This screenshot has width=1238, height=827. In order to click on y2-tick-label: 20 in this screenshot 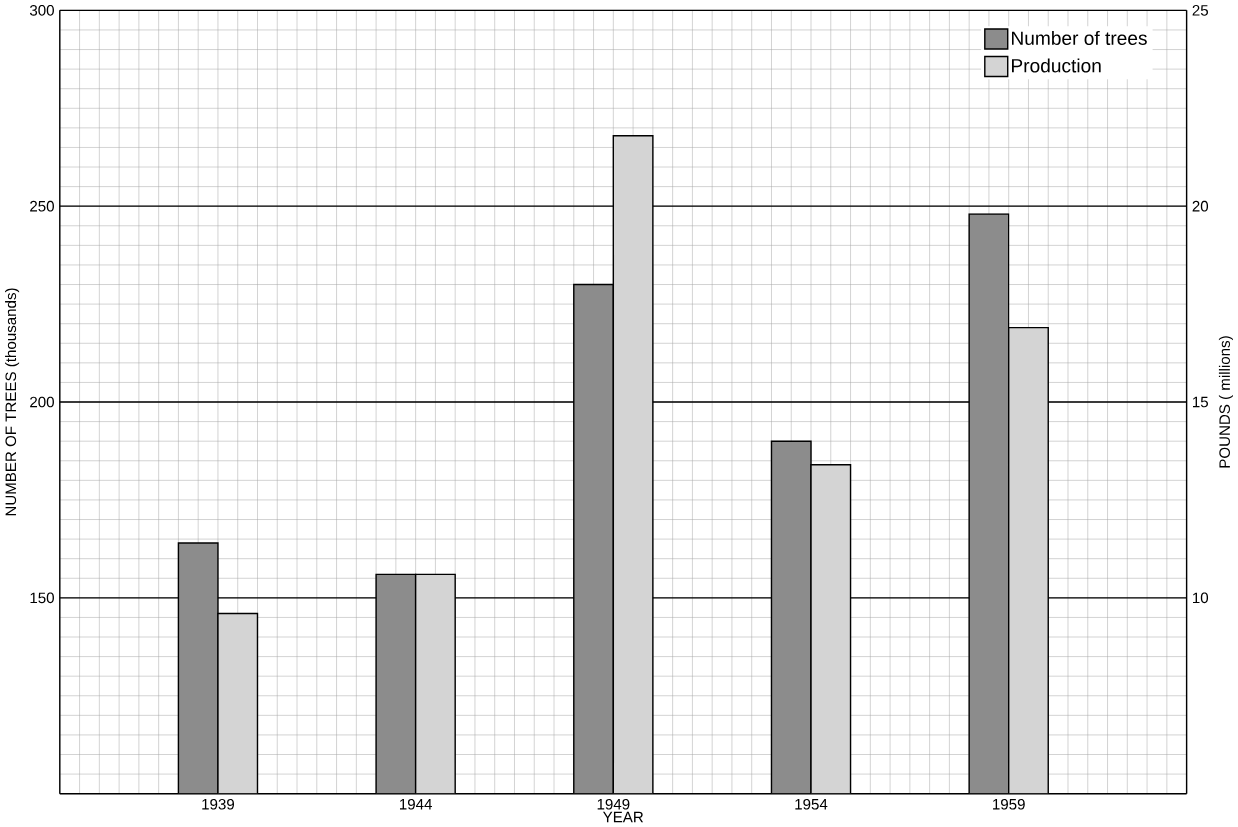, I will do `click(1200, 206)`.